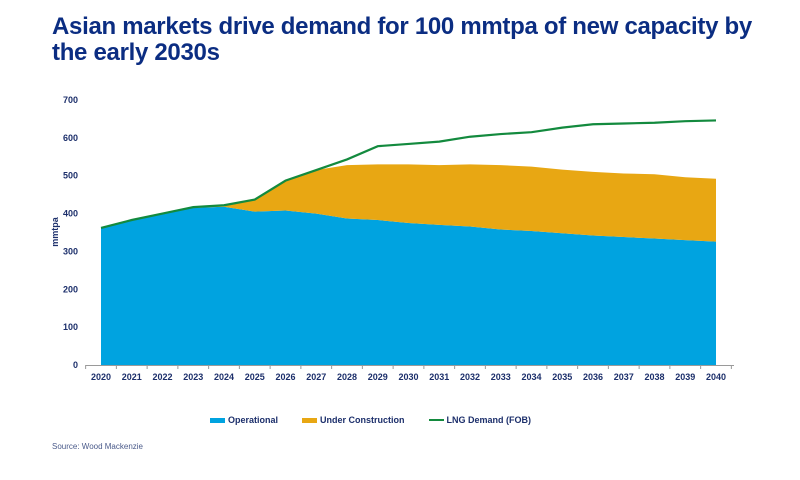 This screenshot has width=800, height=480. Describe the element at coordinates (255, 377) in the screenshot. I see `x-tick-label: 2025` at that location.